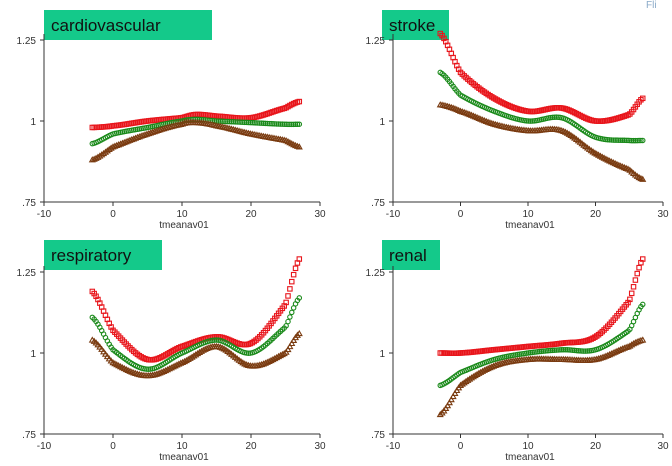 This screenshot has width=672, height=466. I want to click on series-upper, so click(541, 77).